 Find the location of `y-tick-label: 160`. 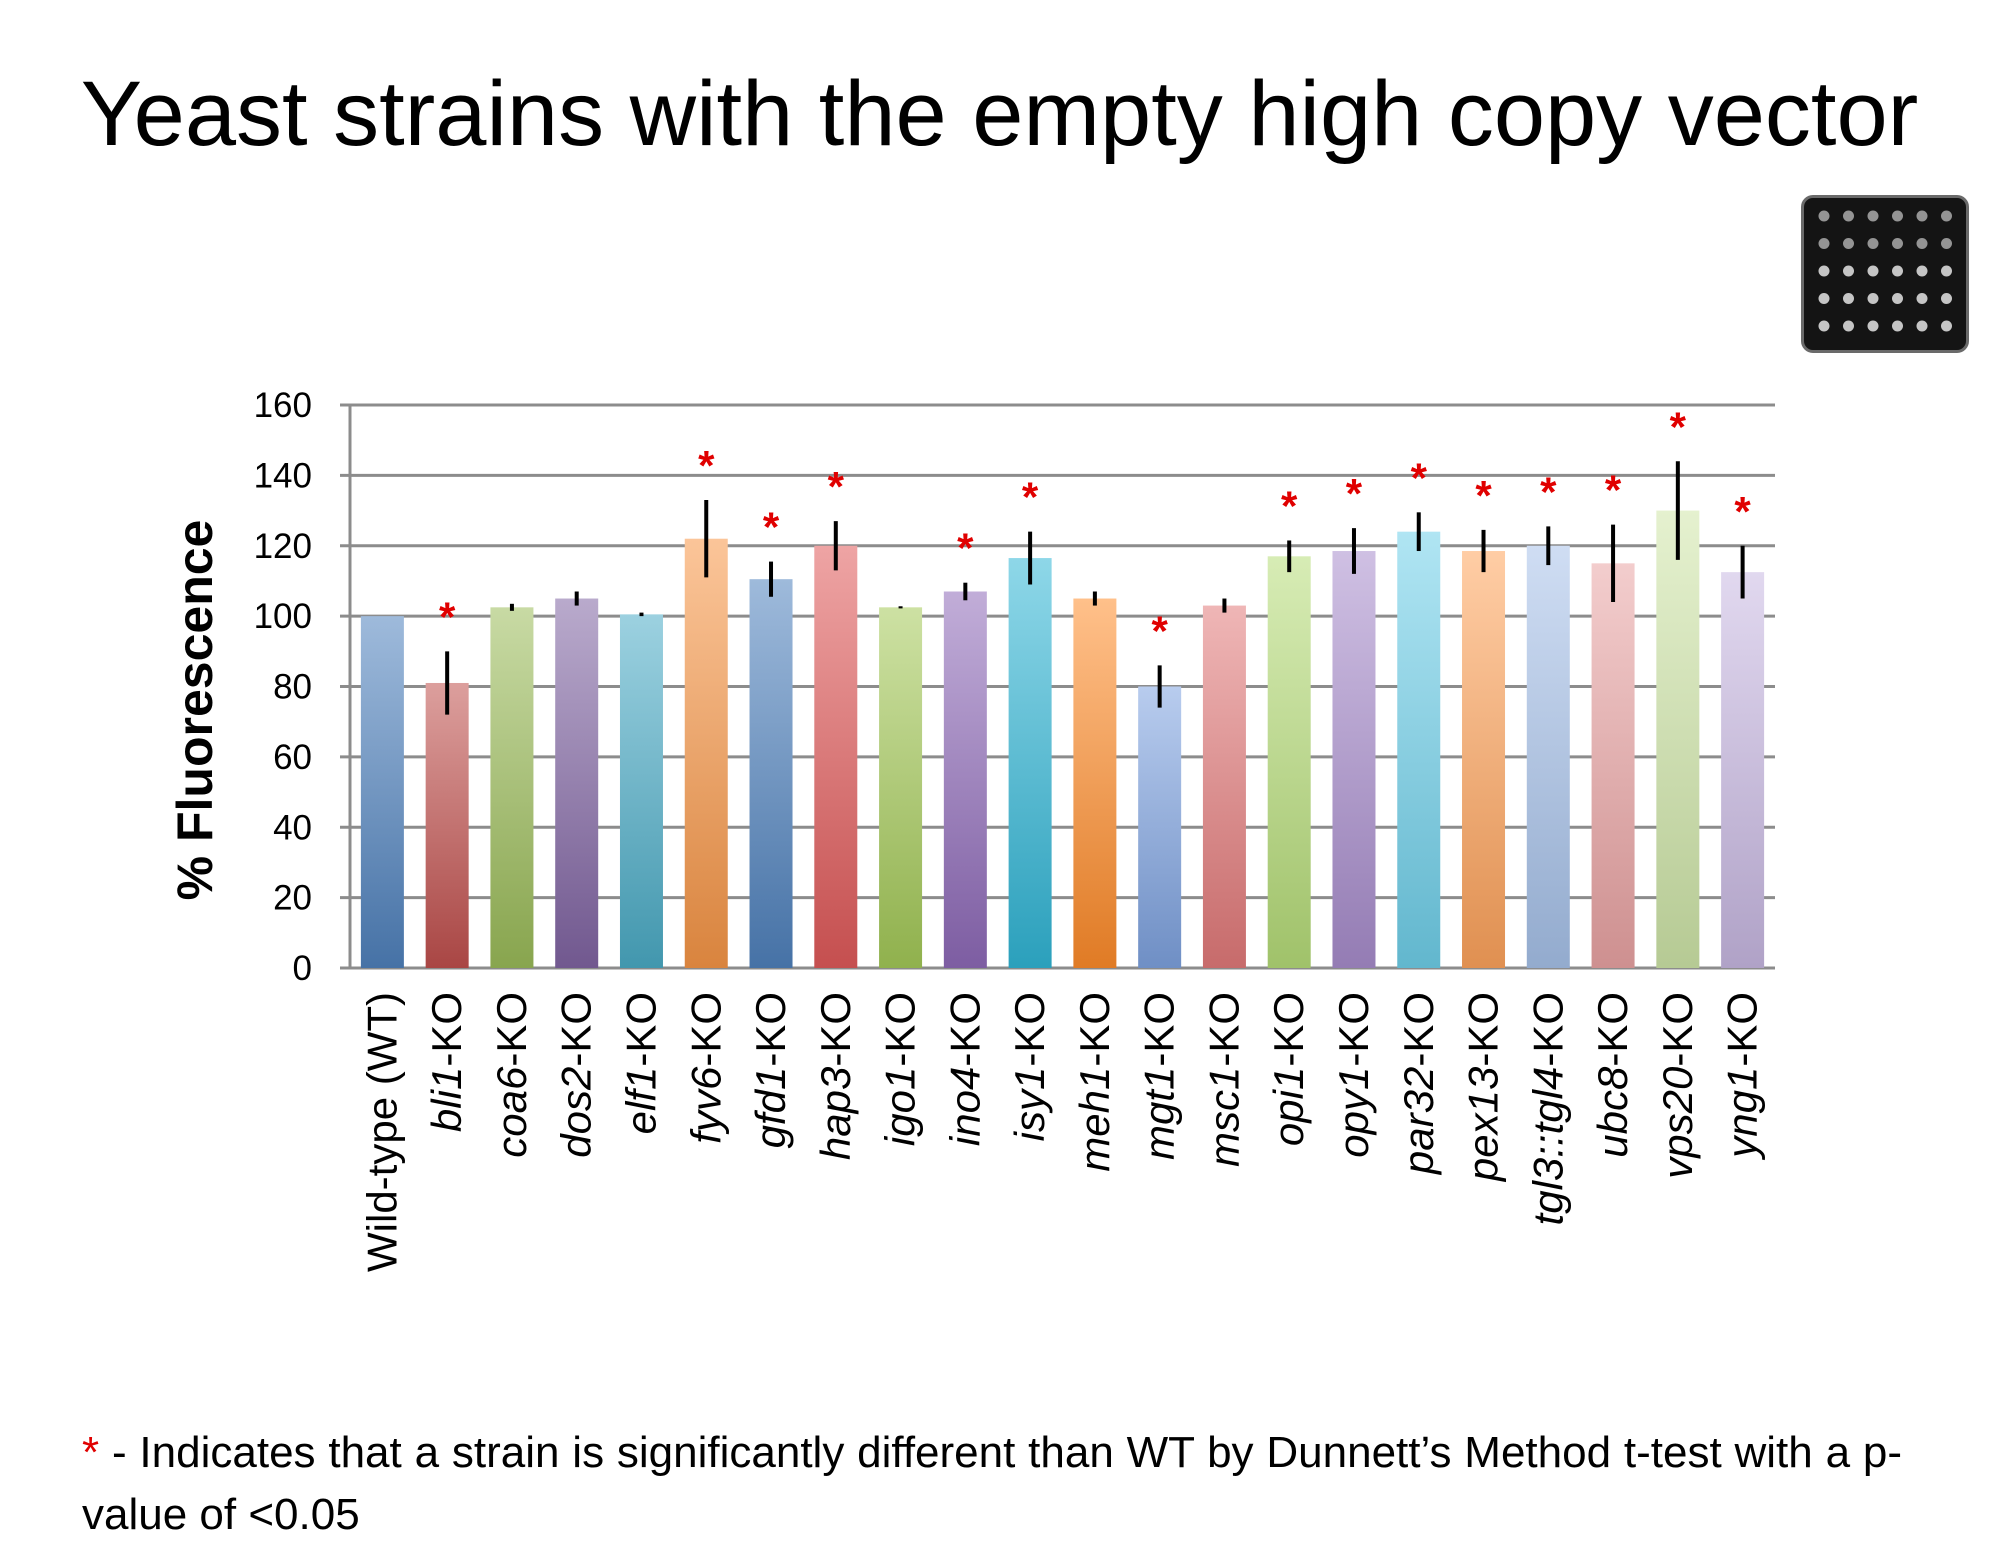

y-tick-label: 160 is located at coordinates (283, 405).